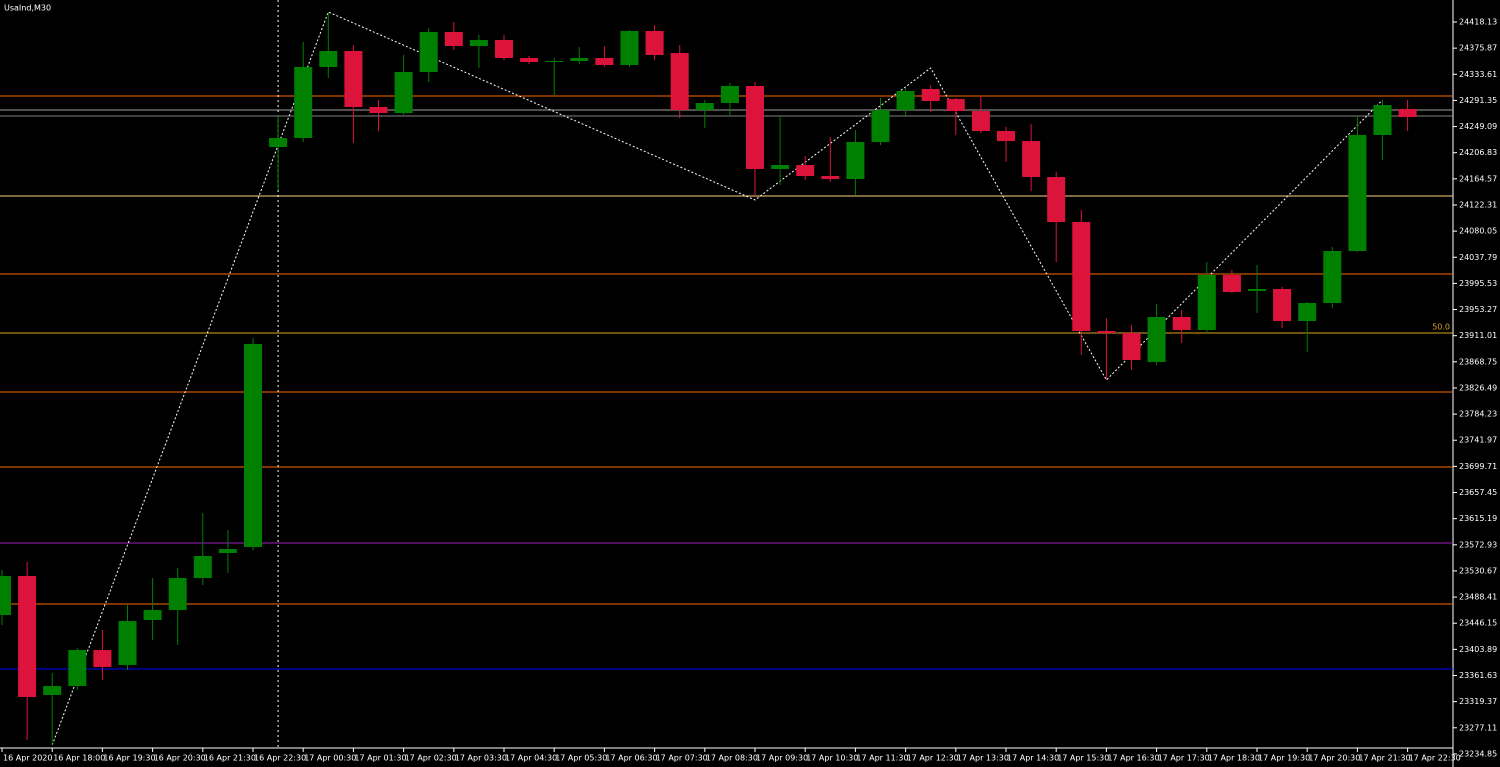 The width and height of the screenshot is (1500, 767). I want to click on x-tick-label: 17 Apr 13:30, so click(983, 758).